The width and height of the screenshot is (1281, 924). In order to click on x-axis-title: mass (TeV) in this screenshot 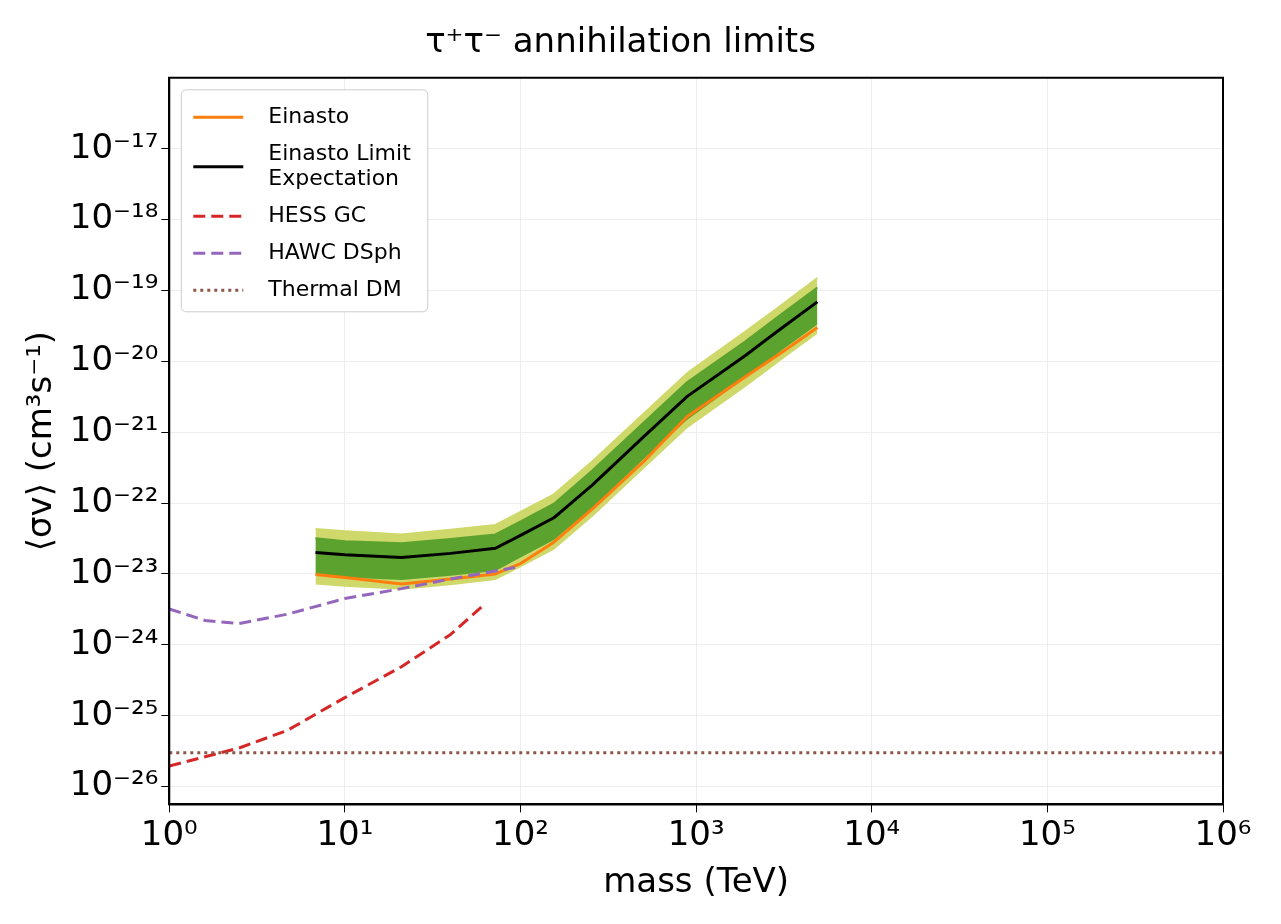, I will do `click(696, 880)`.